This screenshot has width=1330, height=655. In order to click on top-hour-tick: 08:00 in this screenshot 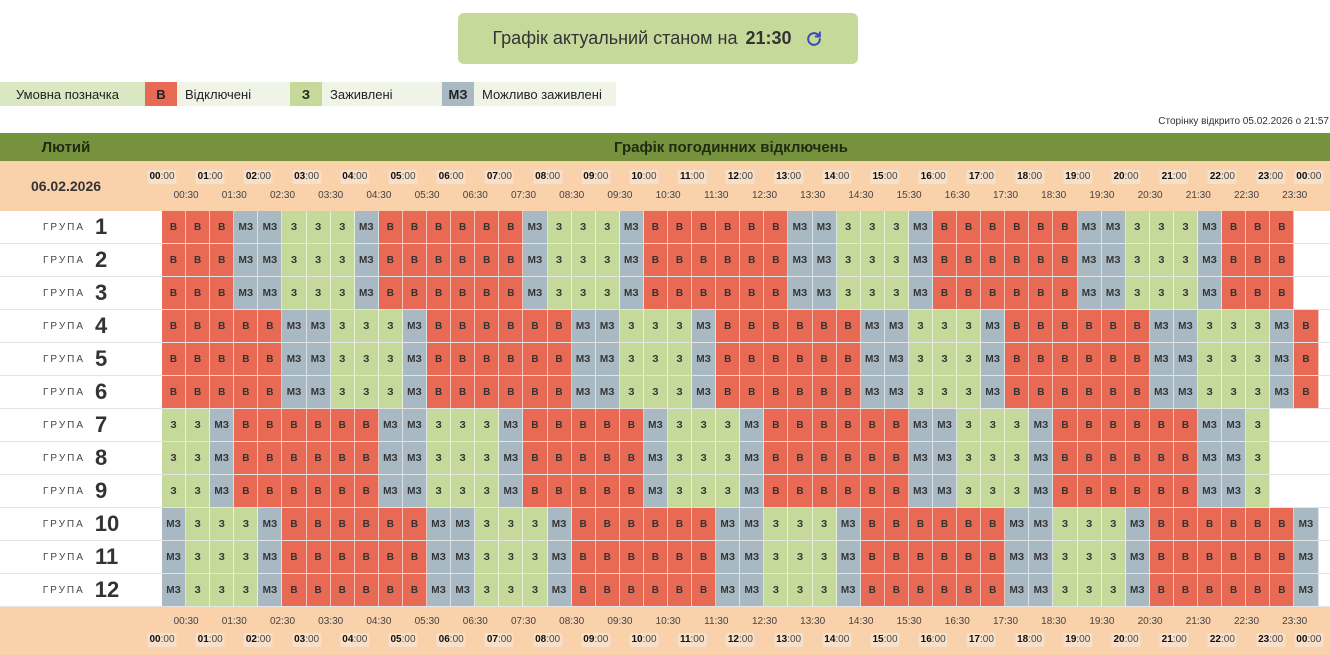, I will do `click(548, 177)`.